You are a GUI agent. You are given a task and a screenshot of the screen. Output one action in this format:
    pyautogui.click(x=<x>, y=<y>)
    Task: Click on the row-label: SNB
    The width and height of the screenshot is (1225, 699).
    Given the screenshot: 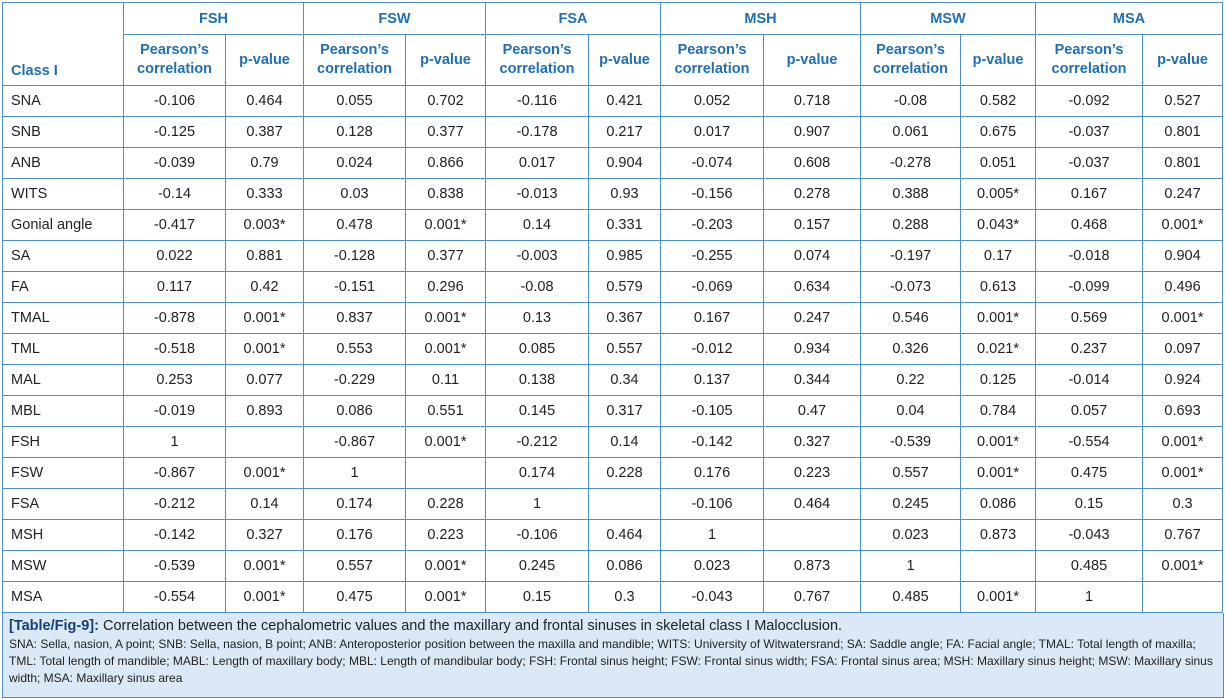 What is the action you would take?
    pyautogui.click(x=63, y=132)
    